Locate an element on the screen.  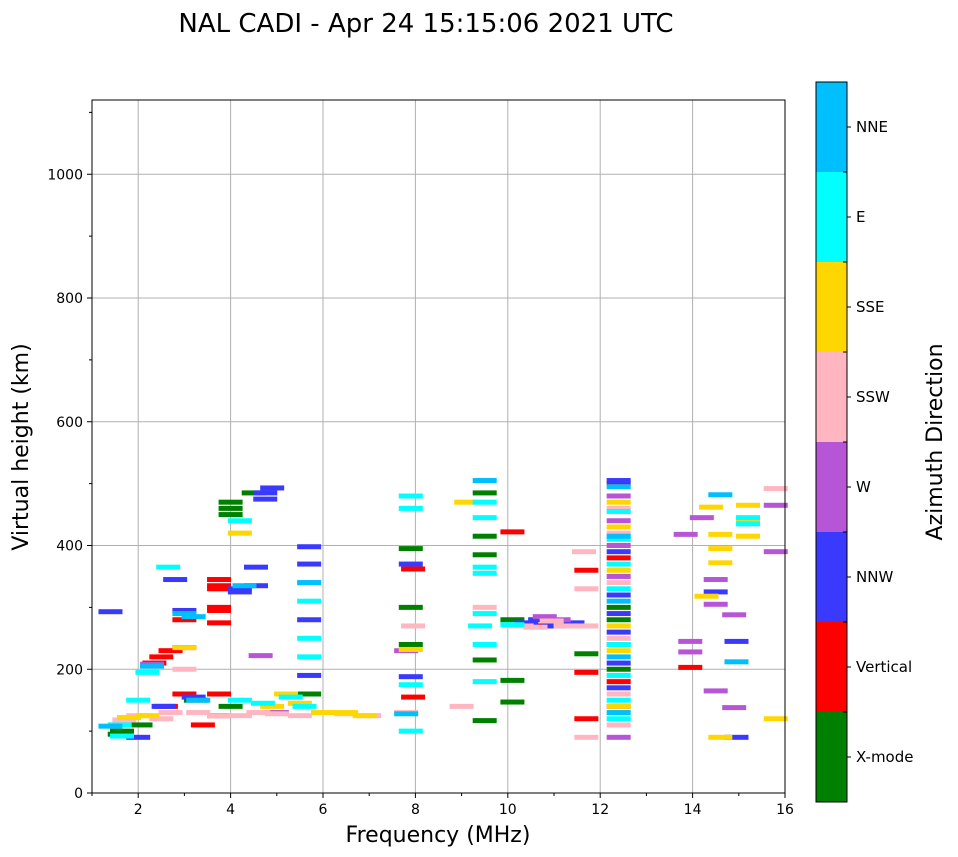
x-tick-label: 10 is located at coordinates (508, 810).